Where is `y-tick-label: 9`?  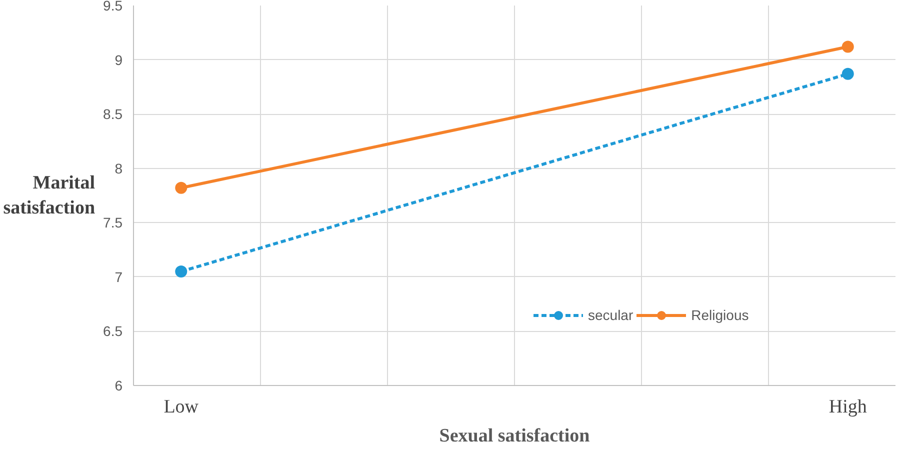
y-tick-label: 9 is located at coordinates (118, 60).